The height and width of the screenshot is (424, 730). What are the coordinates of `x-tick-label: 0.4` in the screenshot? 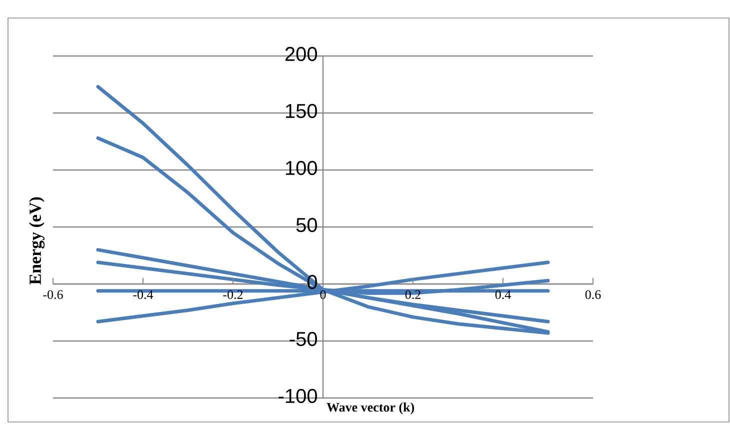 It's located at (503, 295).